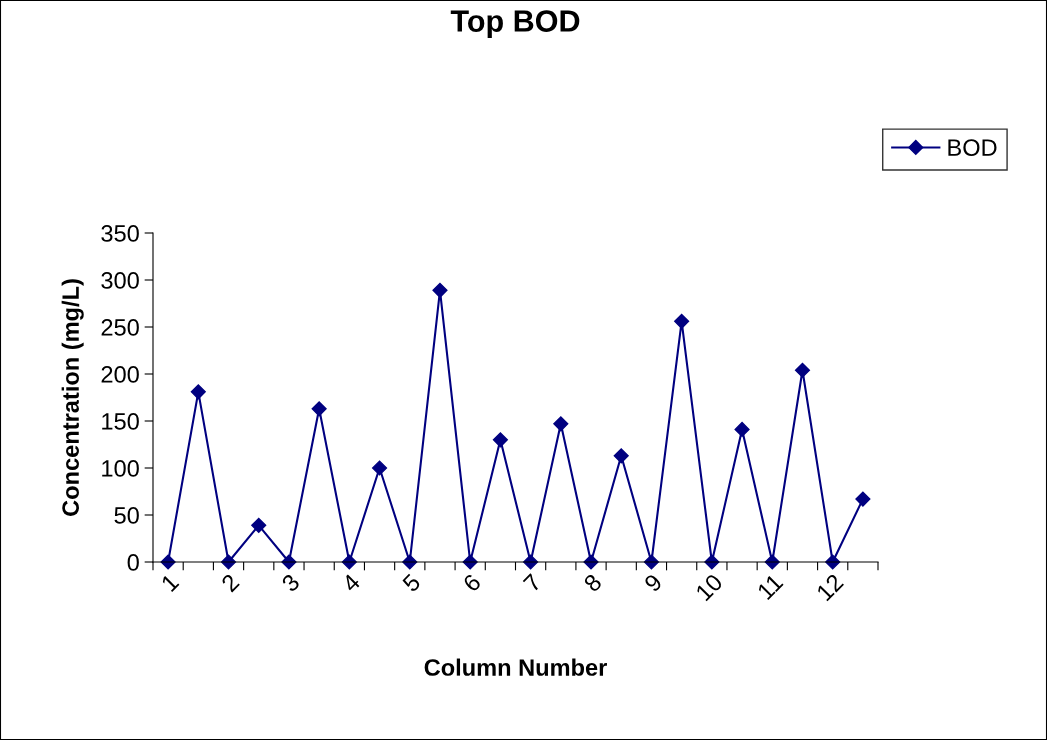 The width and height of the screenshot is (1047, 740). What do you see at coordinates (120, 327) in the screenshot?
I see `y-tick-label: 250` at bounding box center [120, 327].